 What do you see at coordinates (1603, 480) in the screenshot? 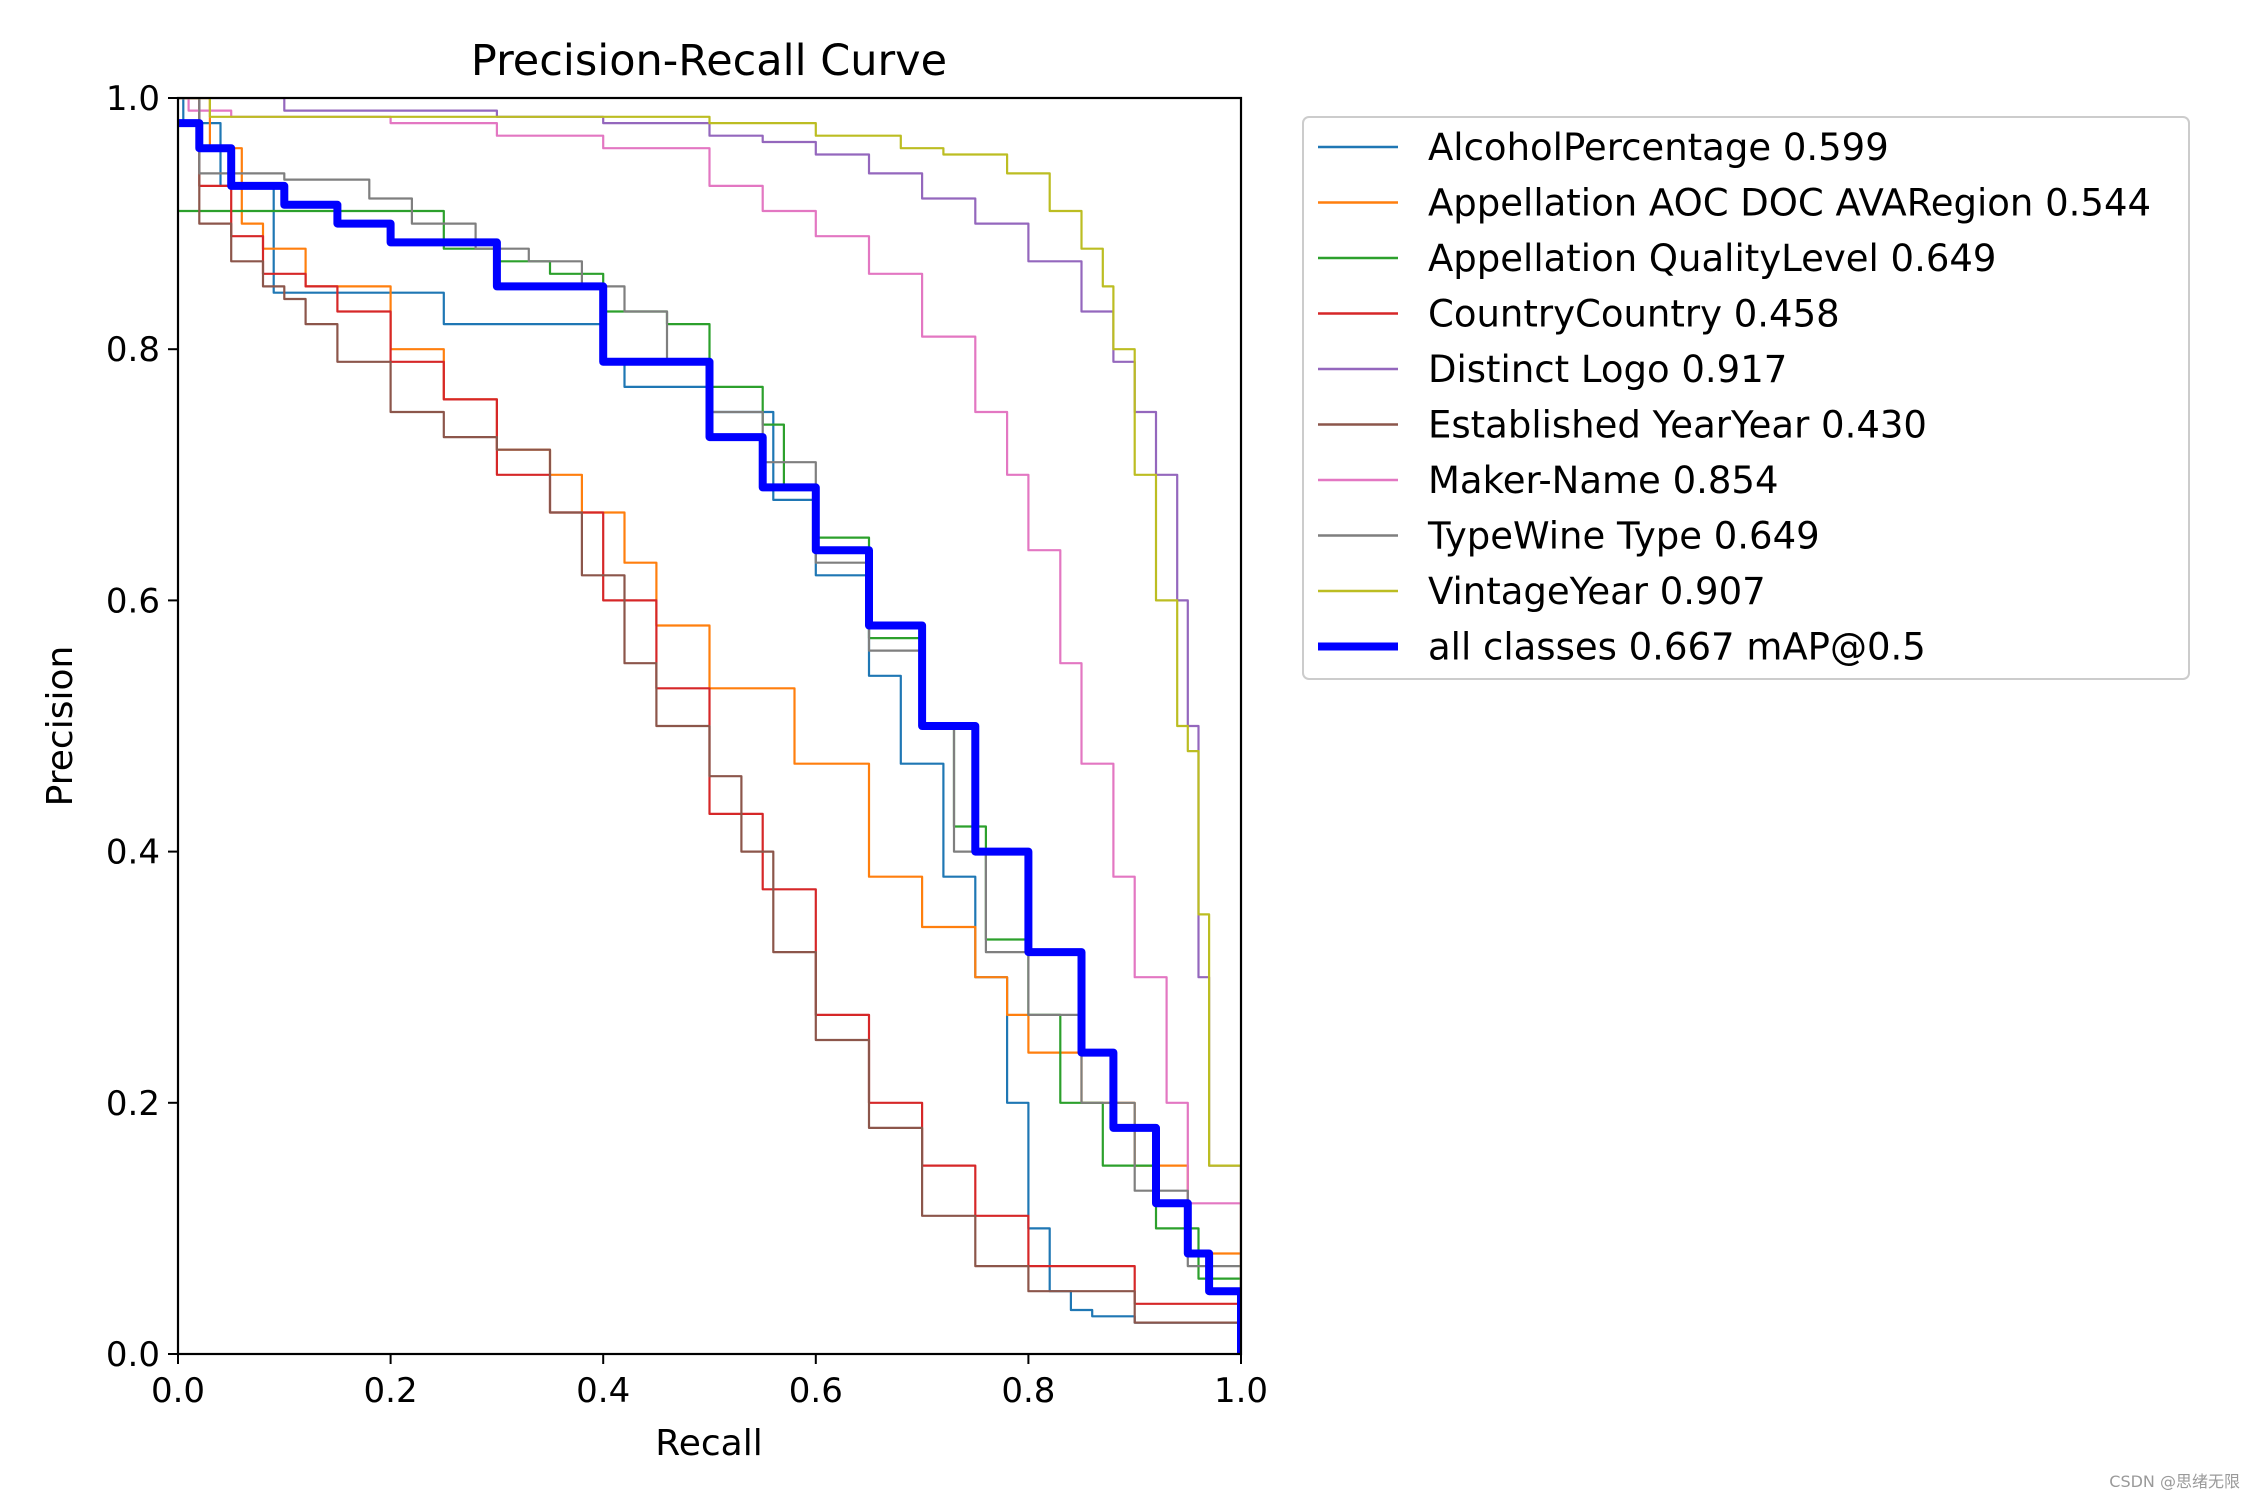
I see `legend-label: Maker-Name 0.854` at bounding box center [1603, 480].